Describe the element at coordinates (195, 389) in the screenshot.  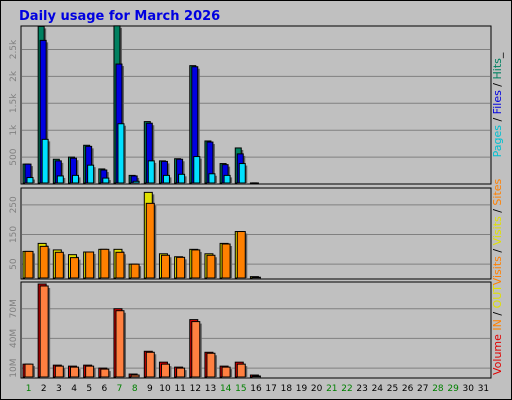
I see `x-tick-label: 12` at that location.